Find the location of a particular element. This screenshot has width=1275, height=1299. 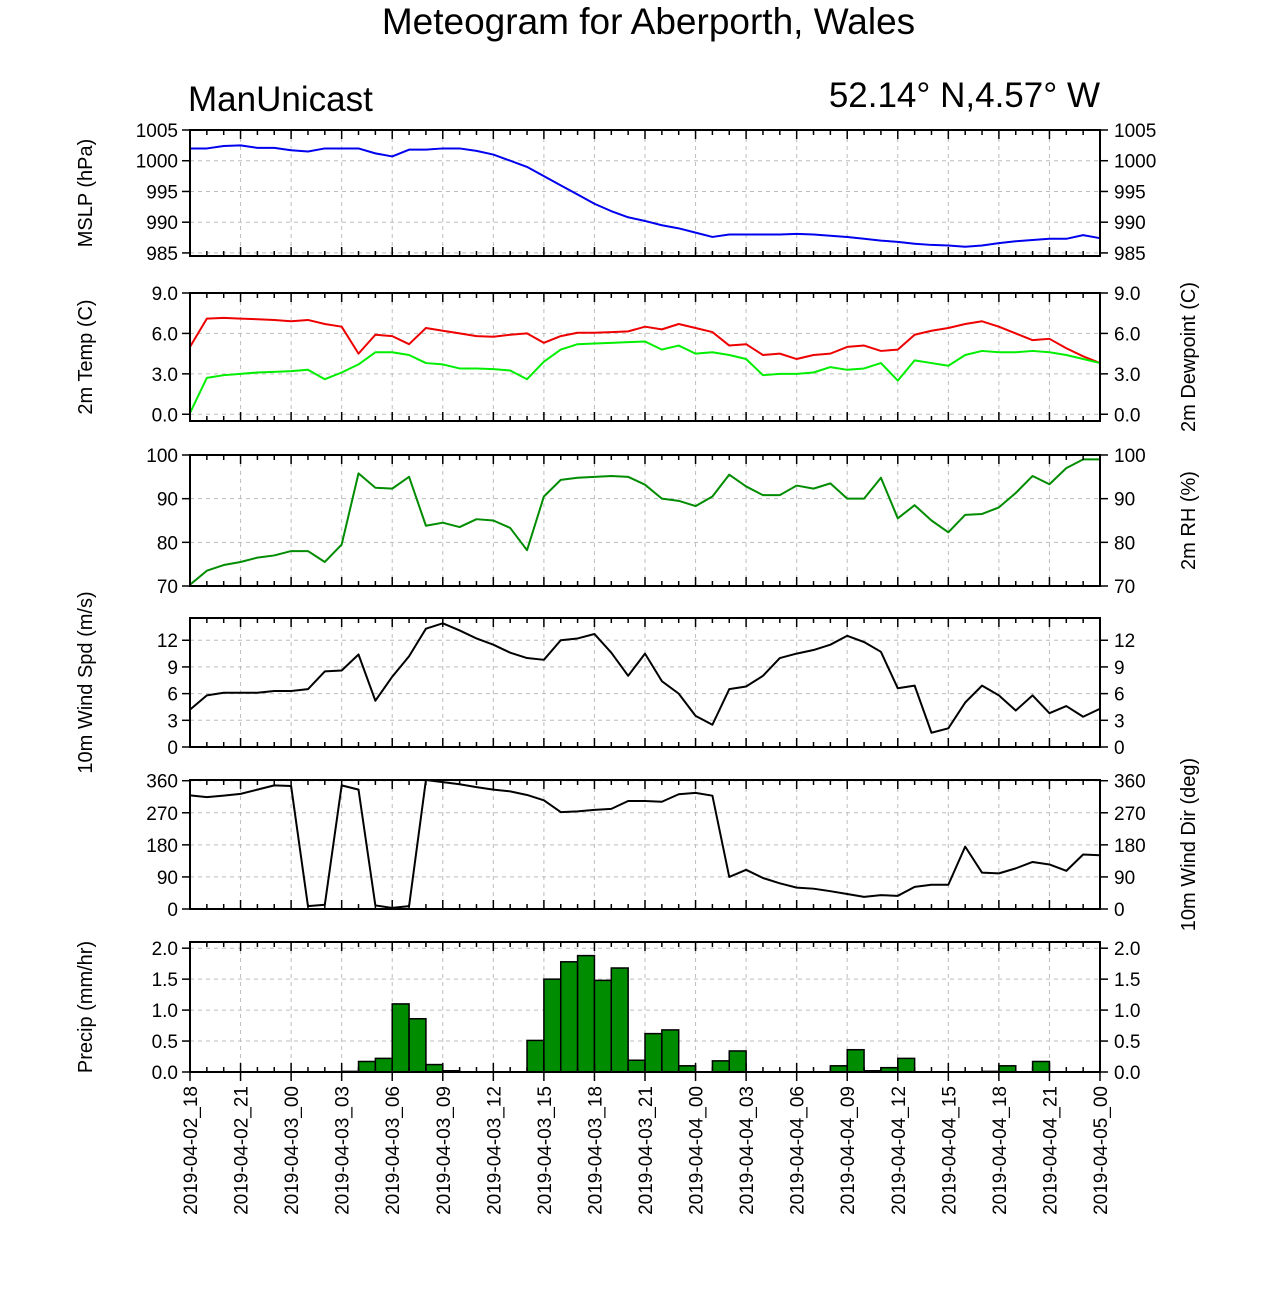

y-axis-title-right: 2m Dewpoint (C) is located at coordinates (1189, 357).